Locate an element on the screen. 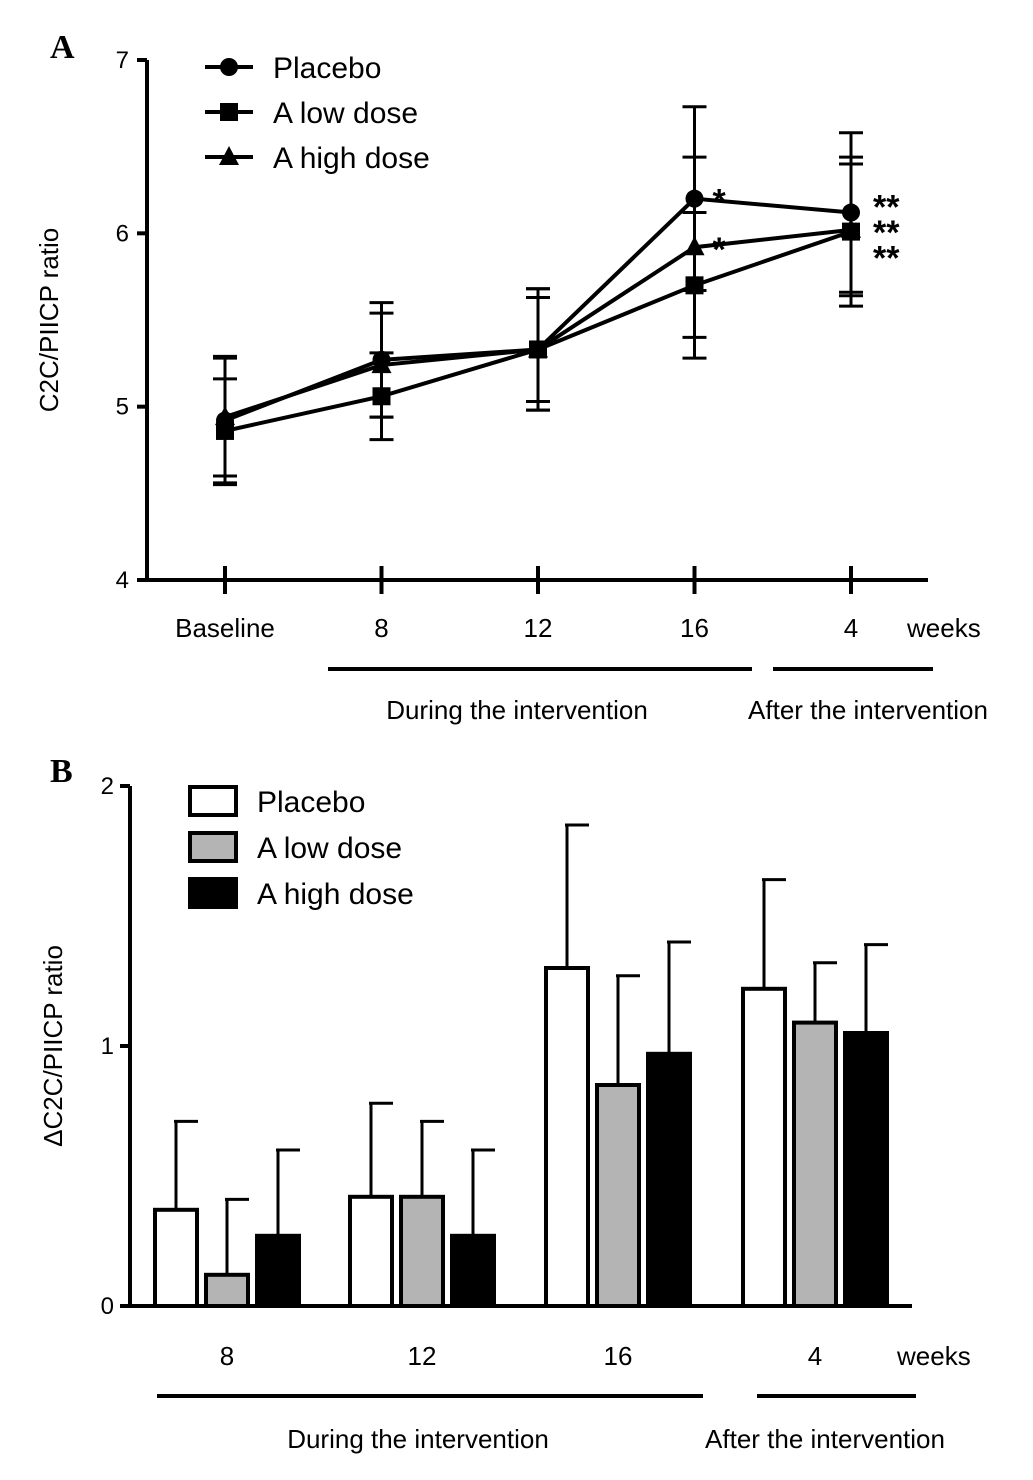 This screenshot has height=1480, width=1033. y-tick-label: 0 is located at coordinates (107, 1306).